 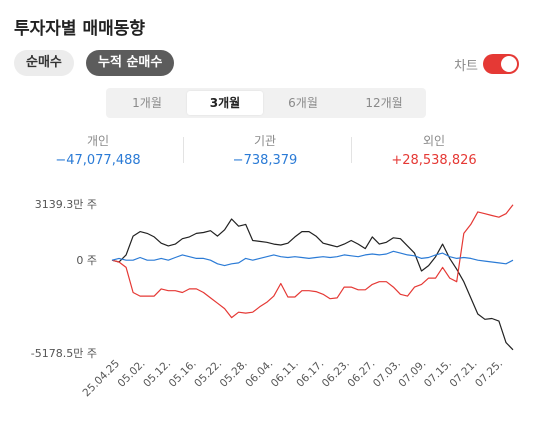 I want to click on x-tick-label: 06.23., so click(x=336, y=374).